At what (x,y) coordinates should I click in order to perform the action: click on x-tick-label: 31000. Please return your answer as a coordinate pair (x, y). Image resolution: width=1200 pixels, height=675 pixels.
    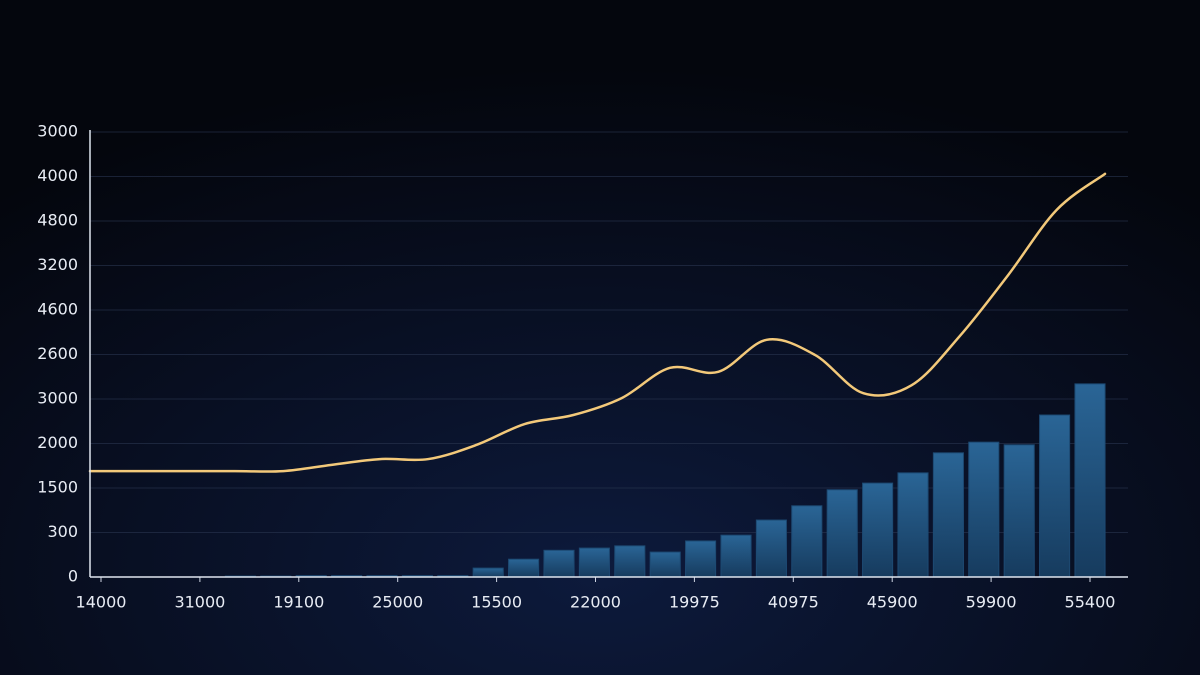
    Looking at the image, I should click on (199, 602).